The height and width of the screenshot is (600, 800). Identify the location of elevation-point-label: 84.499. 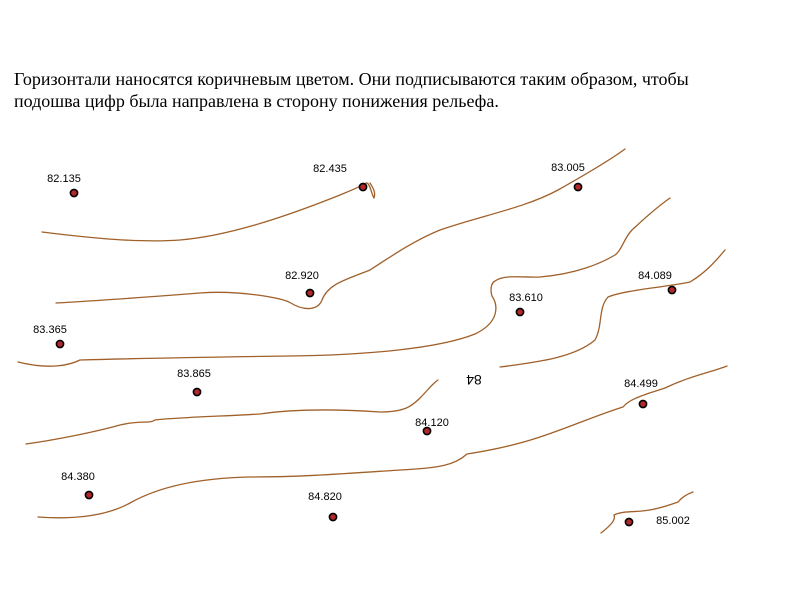
(641, 384).